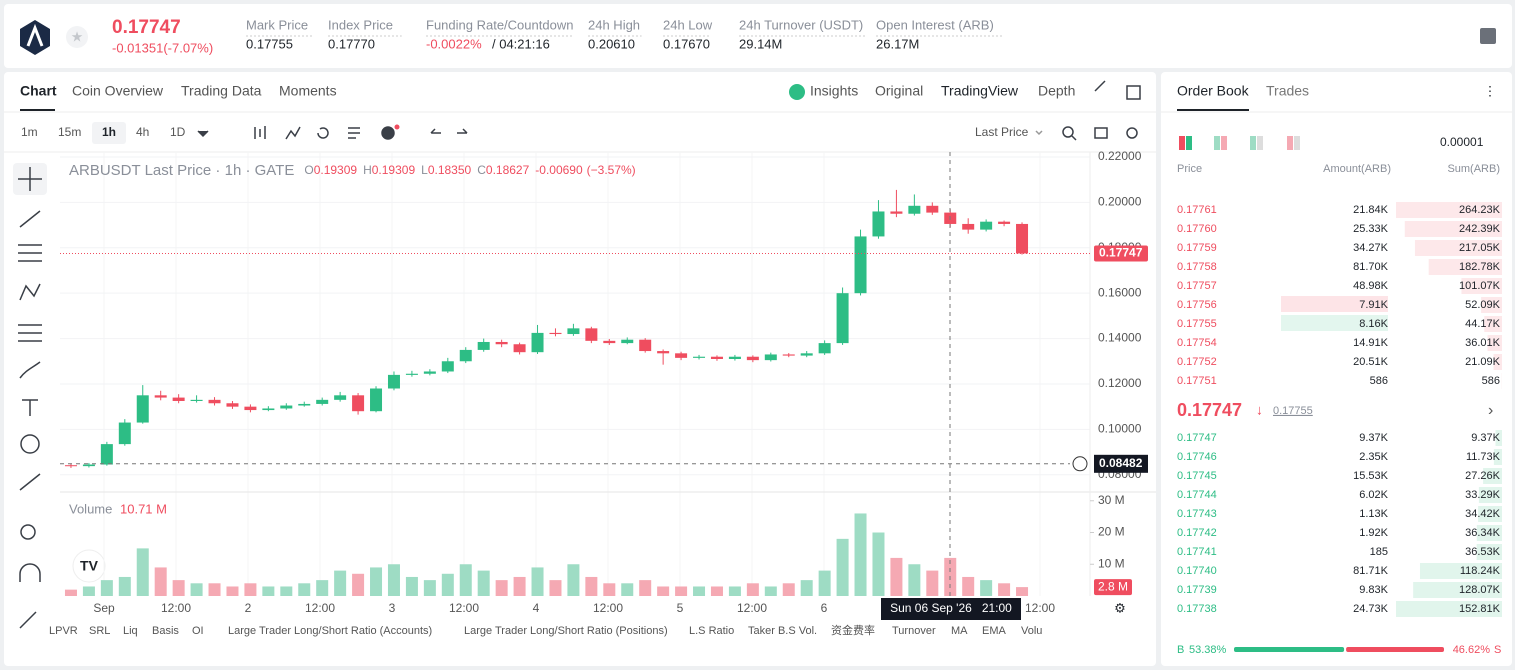 Image resolution: width=1515 pixels, height=670 pixels. What do you see at coordinates (89, 566) in the screenshot?
I see `svg-text: TV` at bounding box center [89, 566].